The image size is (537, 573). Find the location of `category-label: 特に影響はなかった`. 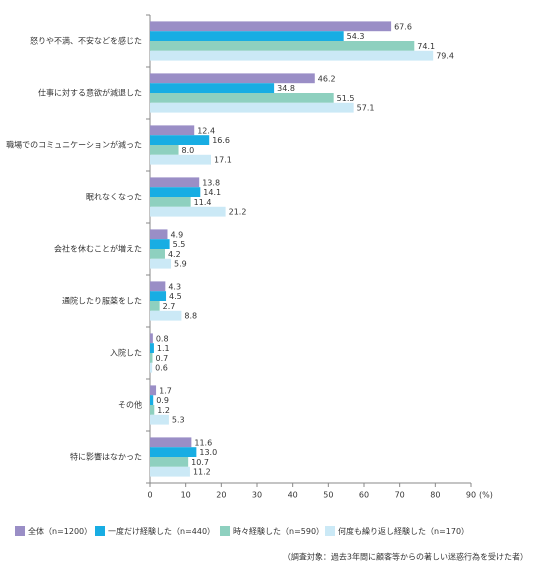

category-label: 特に影響はなかった is located at coordinates (106, 457).